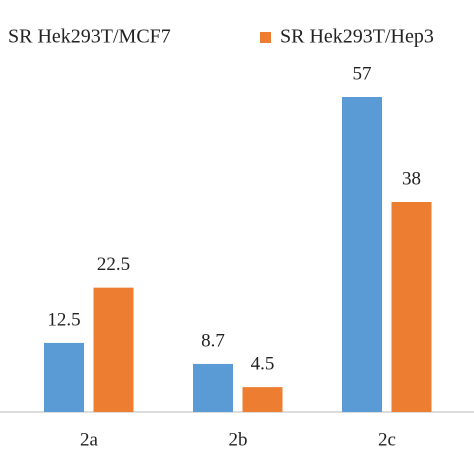 Image resolution: width=474 pixels, height=474 pixels. I want to click on x-tick-label: 2a, so click(89, 439).